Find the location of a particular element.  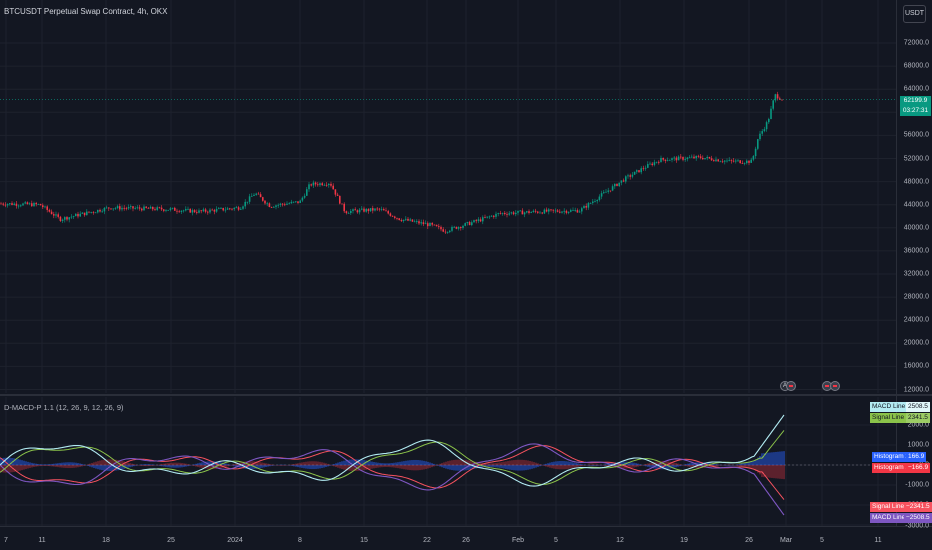

pane-divider is located at coordinates (466, 395).